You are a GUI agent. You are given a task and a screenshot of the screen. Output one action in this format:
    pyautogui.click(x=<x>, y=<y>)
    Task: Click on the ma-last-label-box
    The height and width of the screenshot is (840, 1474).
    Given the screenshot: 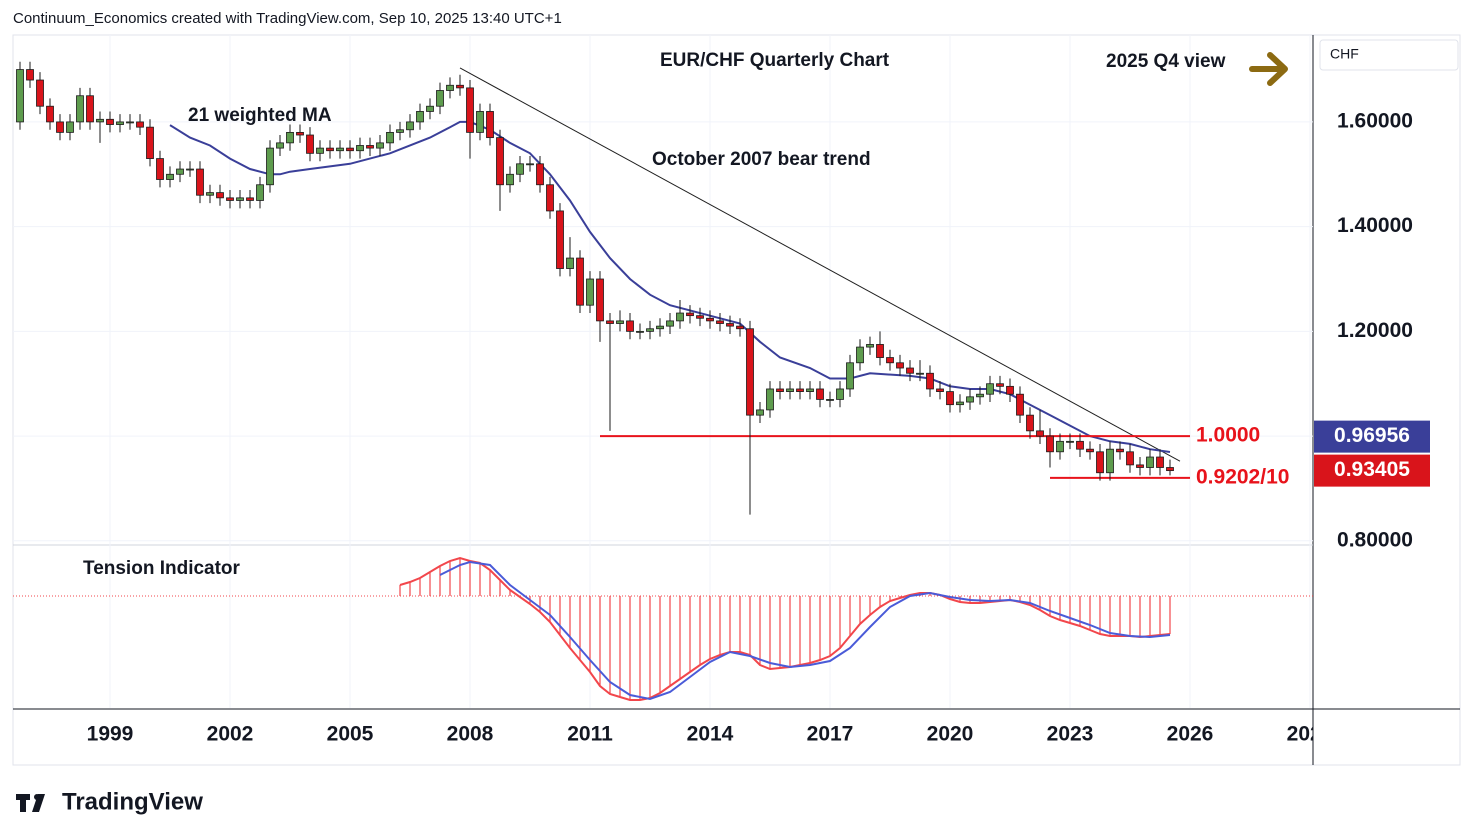 What is the action you would take?
    pyautogui.click(x=1372, y=436)
    